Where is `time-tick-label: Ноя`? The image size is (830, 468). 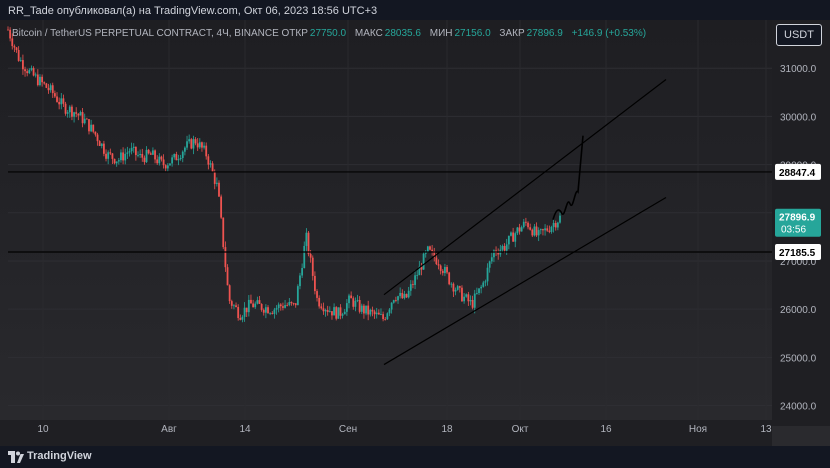
time-tick-label: Ноя is located at coordinates (698, 429).